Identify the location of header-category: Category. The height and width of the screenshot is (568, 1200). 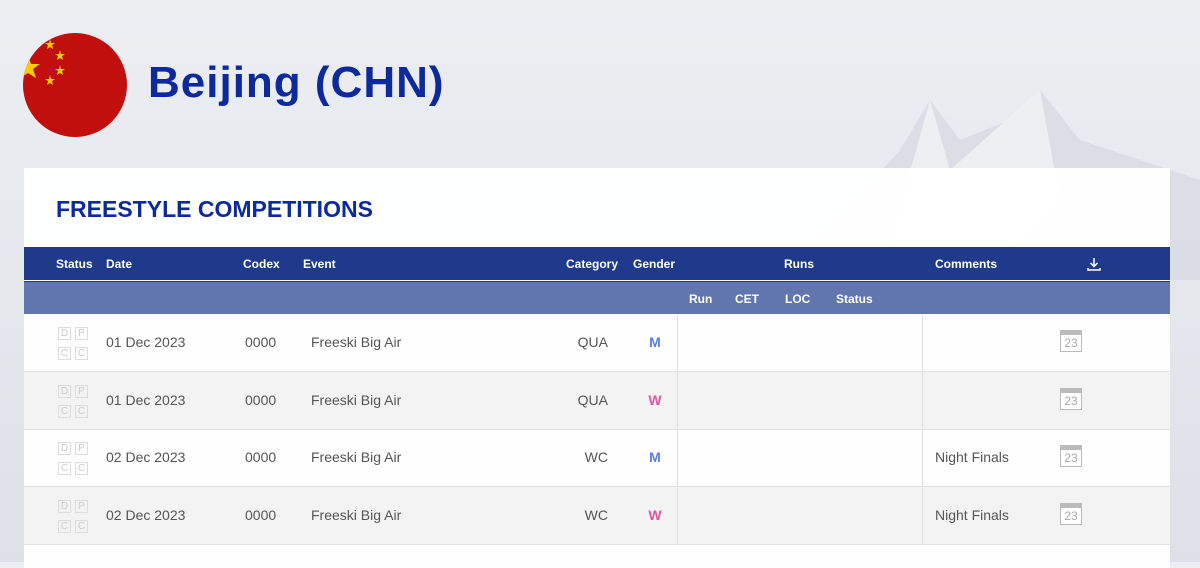
(592, 264).